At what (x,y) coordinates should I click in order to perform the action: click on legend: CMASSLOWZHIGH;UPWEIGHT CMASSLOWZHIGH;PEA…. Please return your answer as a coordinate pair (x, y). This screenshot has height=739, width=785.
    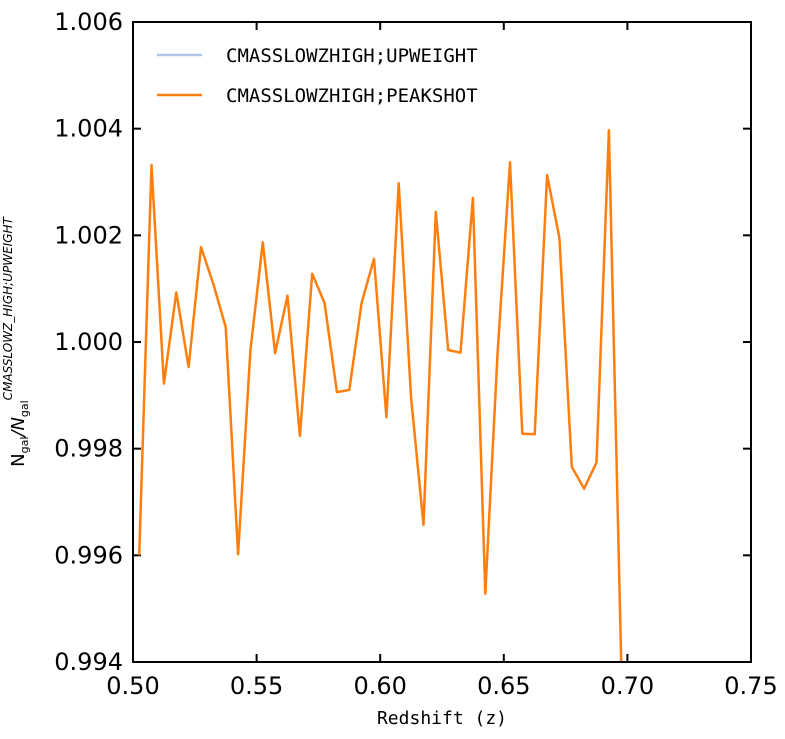
    Looking at the image, I should click on (317, 76).